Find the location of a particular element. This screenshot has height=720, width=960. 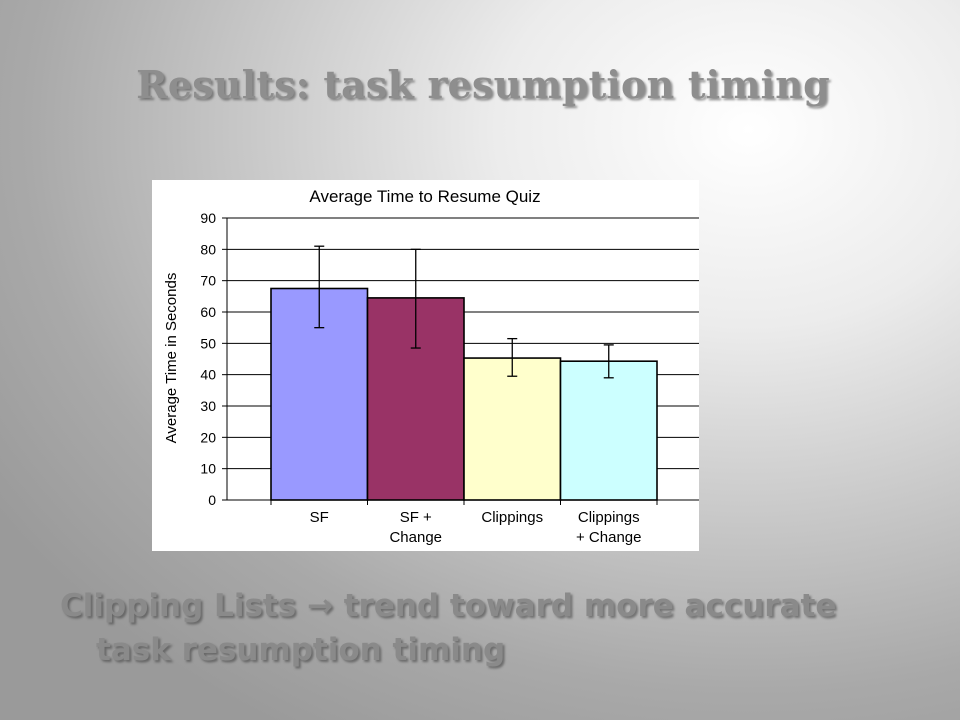

y-tick-label: 30 is located at coordinates (208, 406).